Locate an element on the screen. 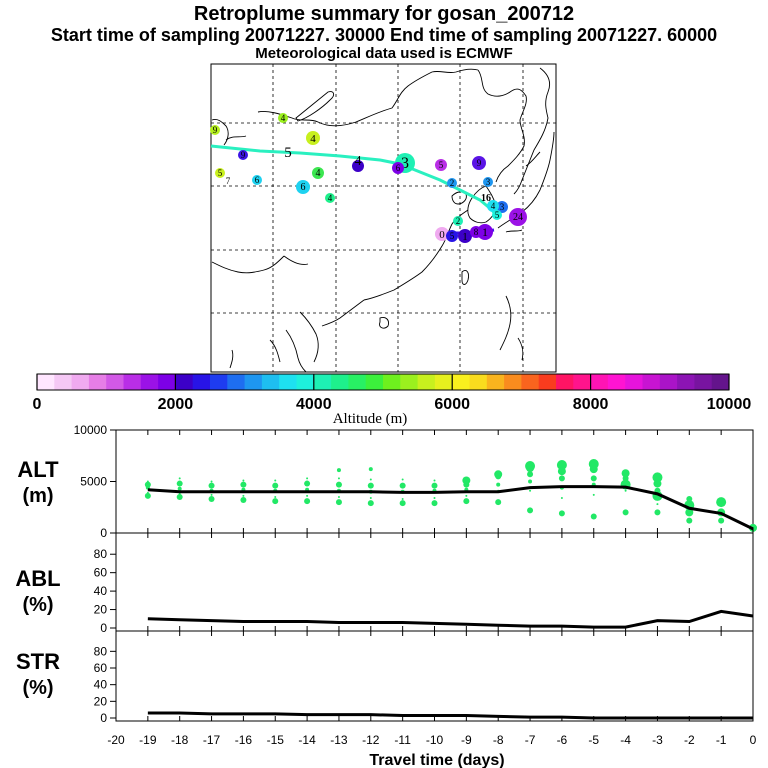  str-frame is located at coordinates (434, 676).